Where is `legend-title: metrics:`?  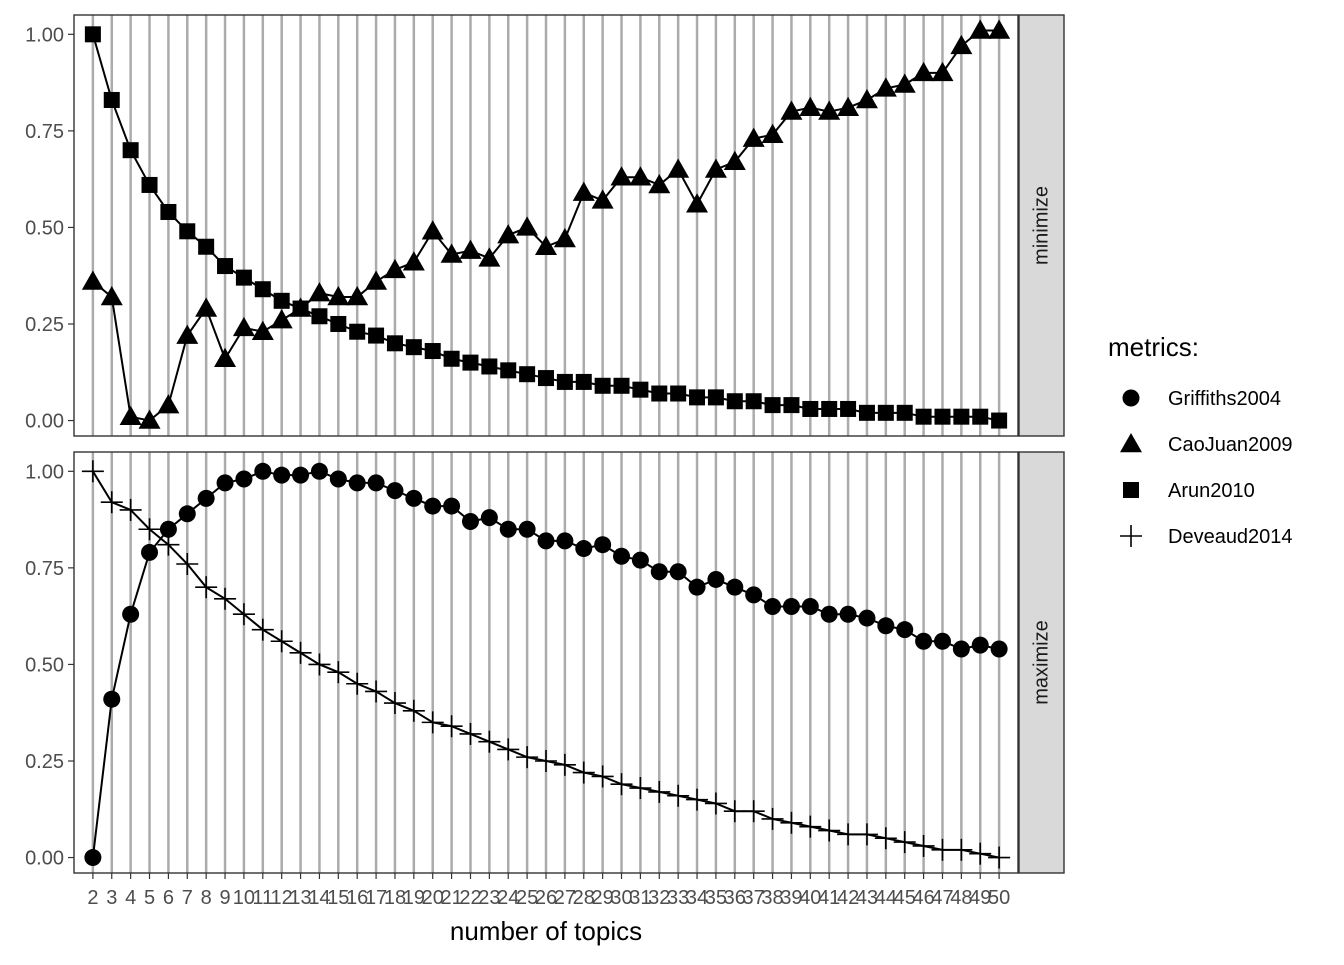
legend-title: metrics: is located at coordinates (1153, 347).